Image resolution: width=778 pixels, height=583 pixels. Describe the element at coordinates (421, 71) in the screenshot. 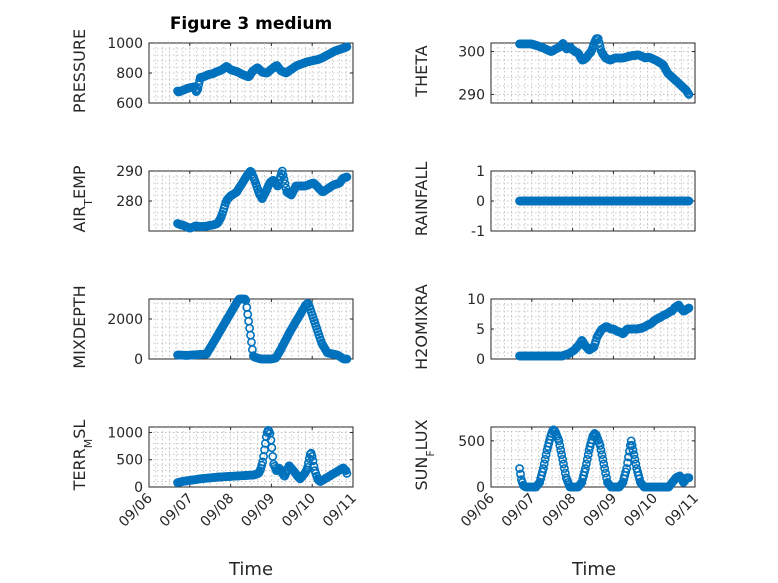

I see `y-axis-label: THETA` at that location.